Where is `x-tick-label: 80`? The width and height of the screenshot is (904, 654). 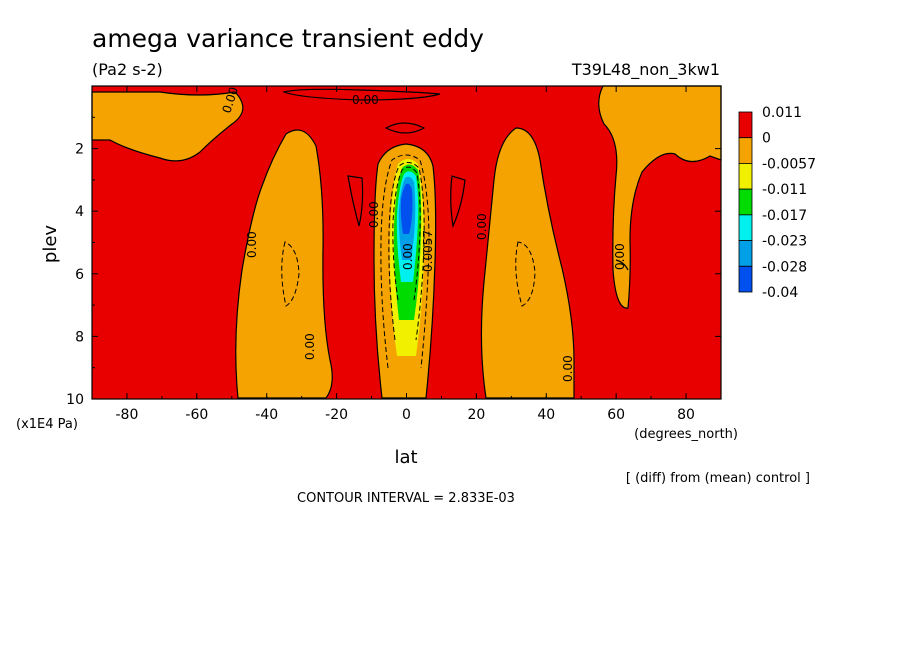
x-tick-label: 80 is located at coordinates (686, 415).